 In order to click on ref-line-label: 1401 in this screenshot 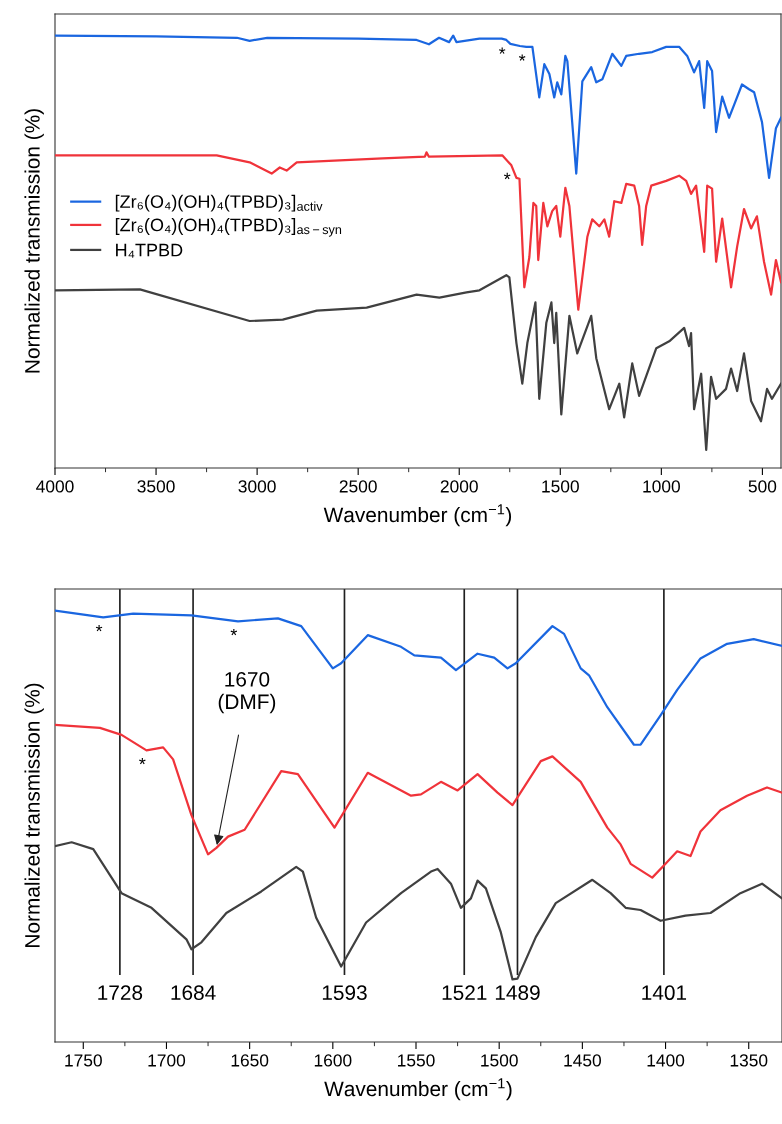, I will do `click(664, 993)`.